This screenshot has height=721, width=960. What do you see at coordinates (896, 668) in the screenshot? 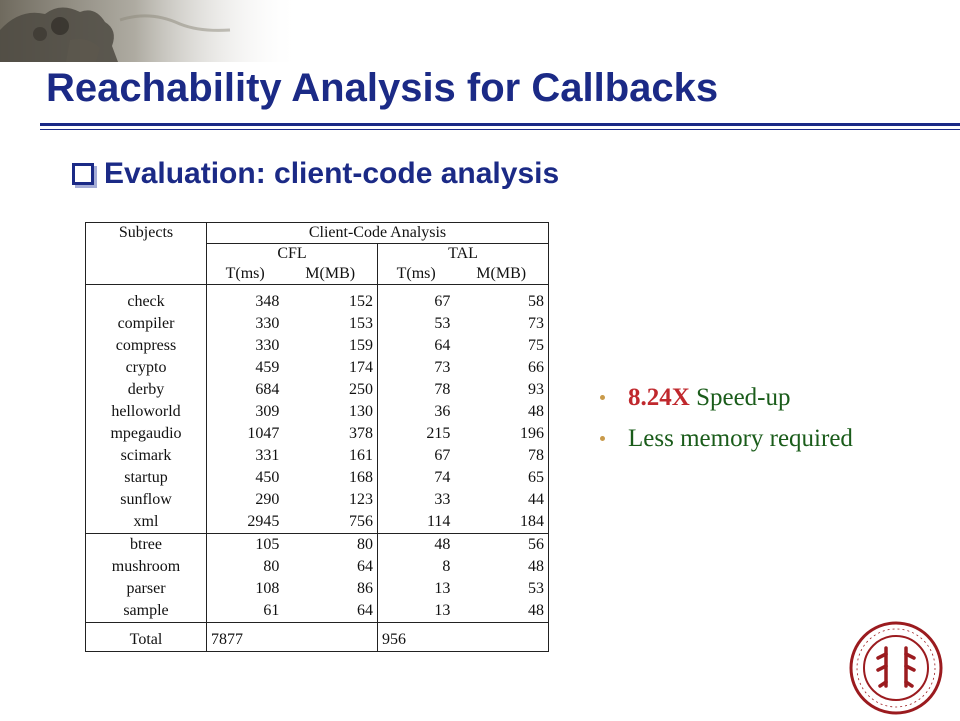
I see `university-seal-icon` at bounding box center [896, 668].